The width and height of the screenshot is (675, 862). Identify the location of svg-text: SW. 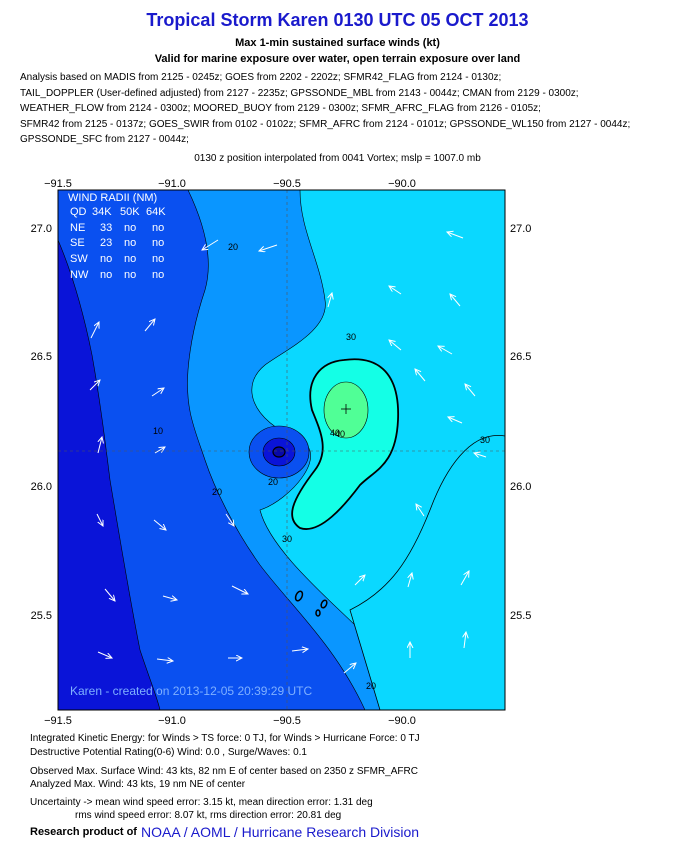
(79, 259).